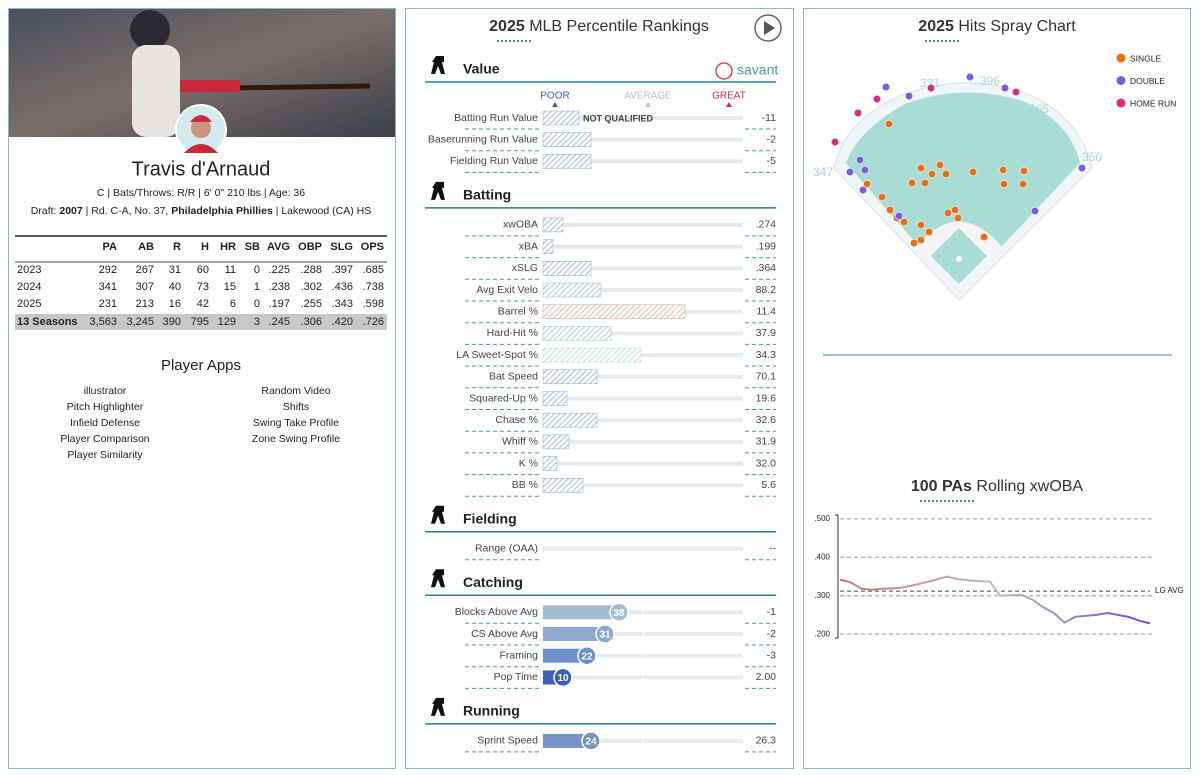  I want to click on apps-title: Player Apps, so click(201, 365).